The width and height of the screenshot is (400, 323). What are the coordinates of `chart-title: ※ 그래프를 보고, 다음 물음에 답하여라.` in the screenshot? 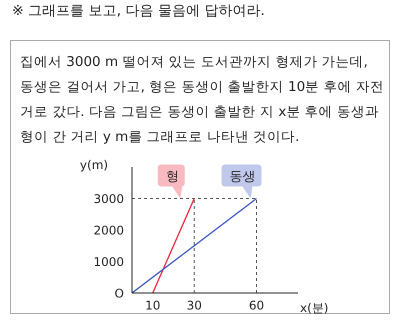 It's located at (138, 11).